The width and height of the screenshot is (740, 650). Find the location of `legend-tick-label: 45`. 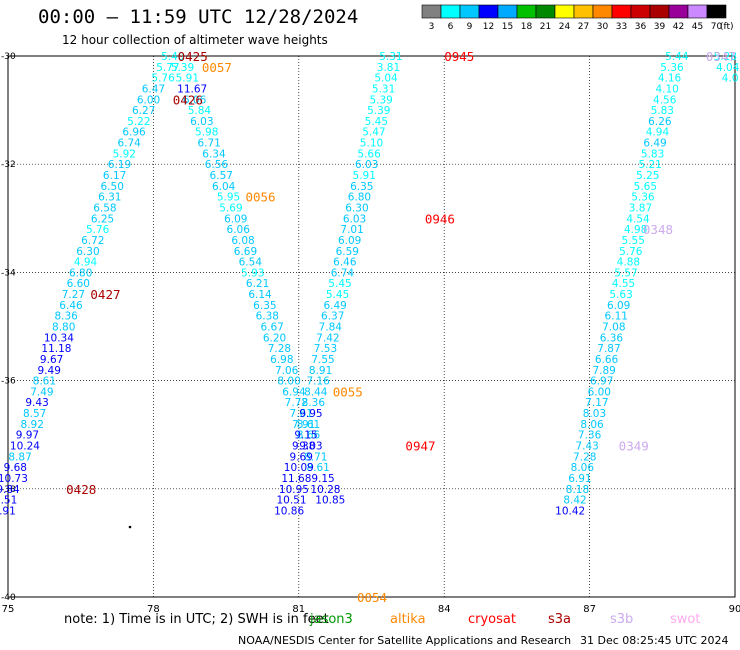

legend-tick-label: 45 is located at coordinates (697, 27).